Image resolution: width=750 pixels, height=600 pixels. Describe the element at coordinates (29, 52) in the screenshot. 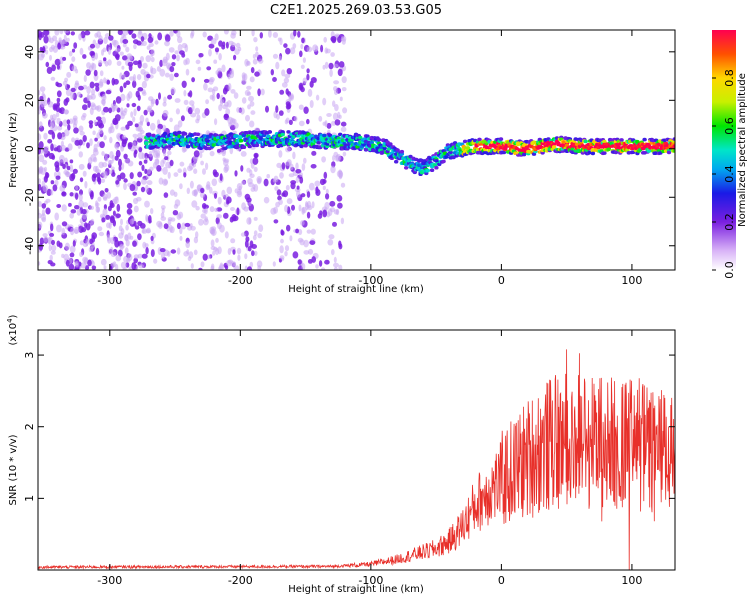

I see `y-tick-label: 40` at that location.